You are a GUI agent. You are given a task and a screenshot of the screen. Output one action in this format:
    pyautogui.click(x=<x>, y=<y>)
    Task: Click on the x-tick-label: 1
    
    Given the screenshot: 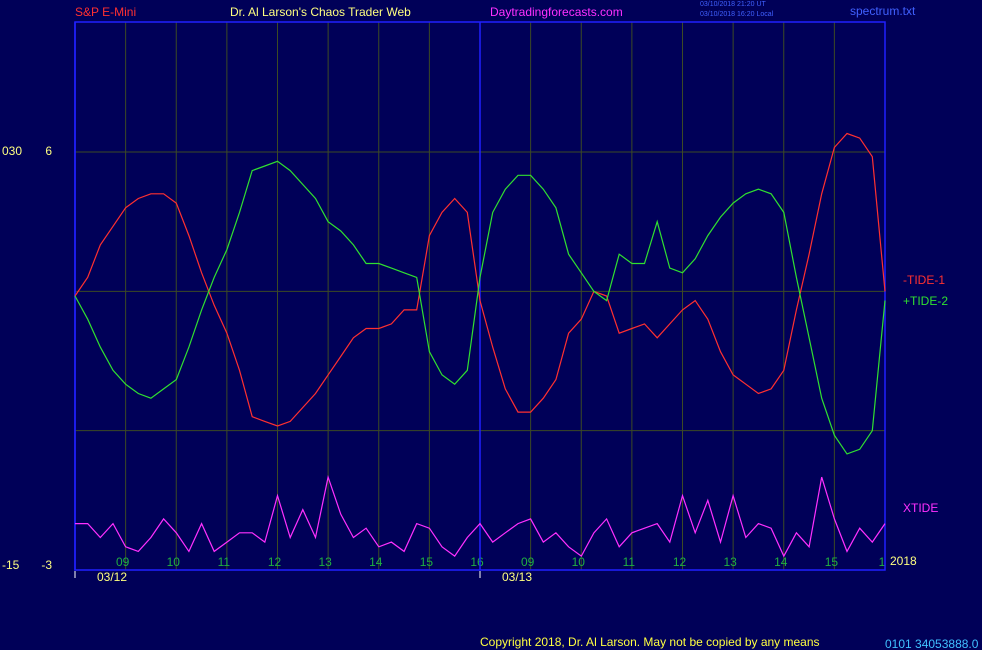 What is the action you would take?
    pyautogui.click(x=882, y=562)
    